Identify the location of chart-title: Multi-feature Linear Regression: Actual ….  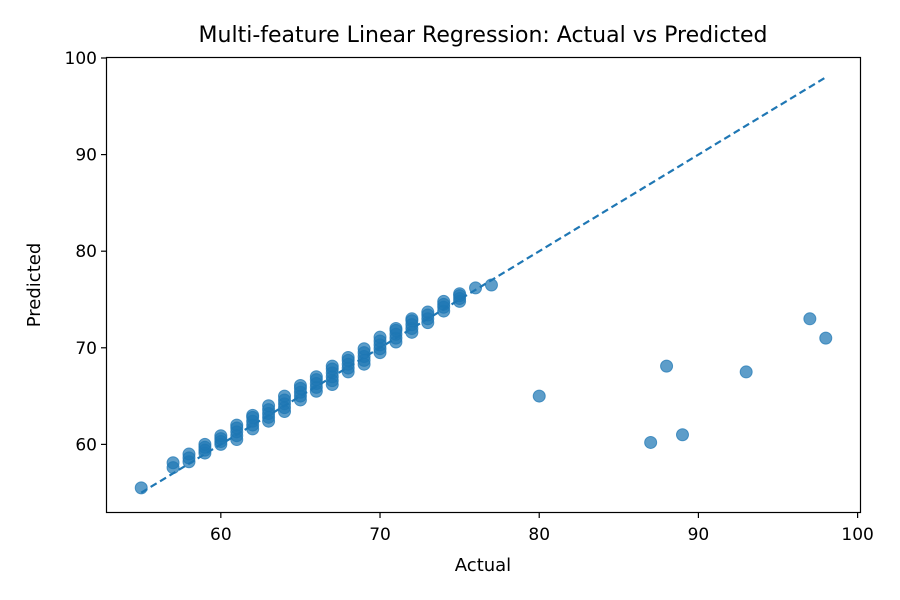
(483, 35).